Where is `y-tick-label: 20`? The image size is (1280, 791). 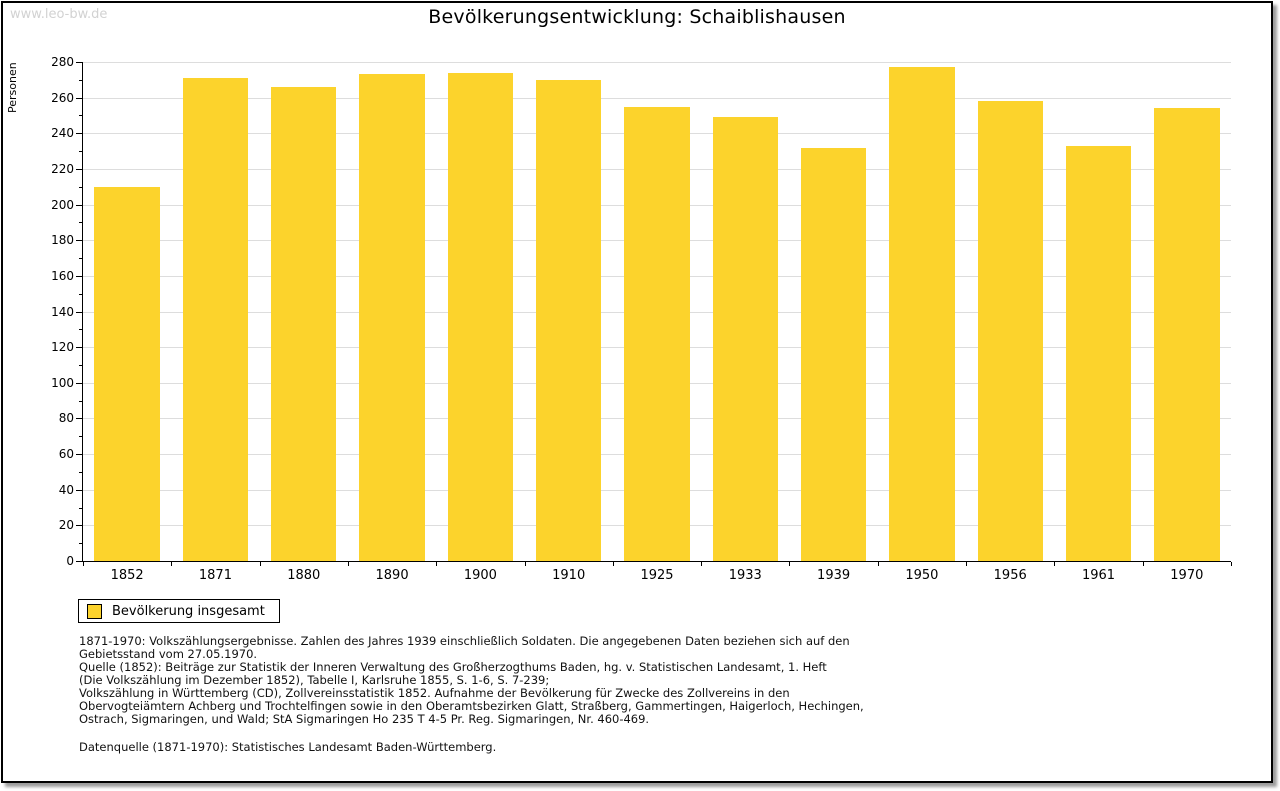
y-tick-label: 20 is located at coordinates (66, 525).